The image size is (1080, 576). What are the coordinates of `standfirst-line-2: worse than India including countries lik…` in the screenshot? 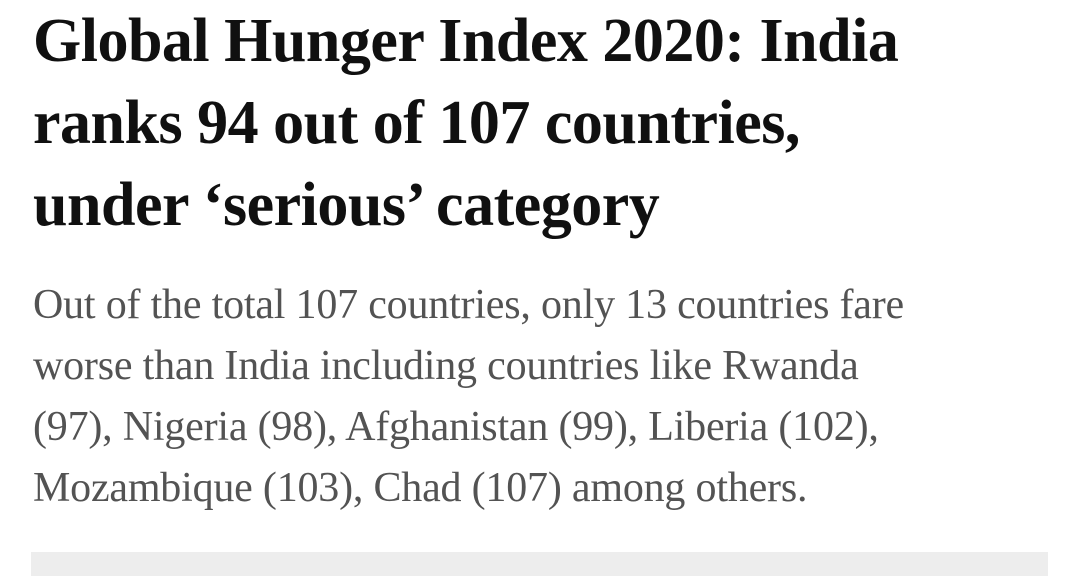 It's located at (446, 366).